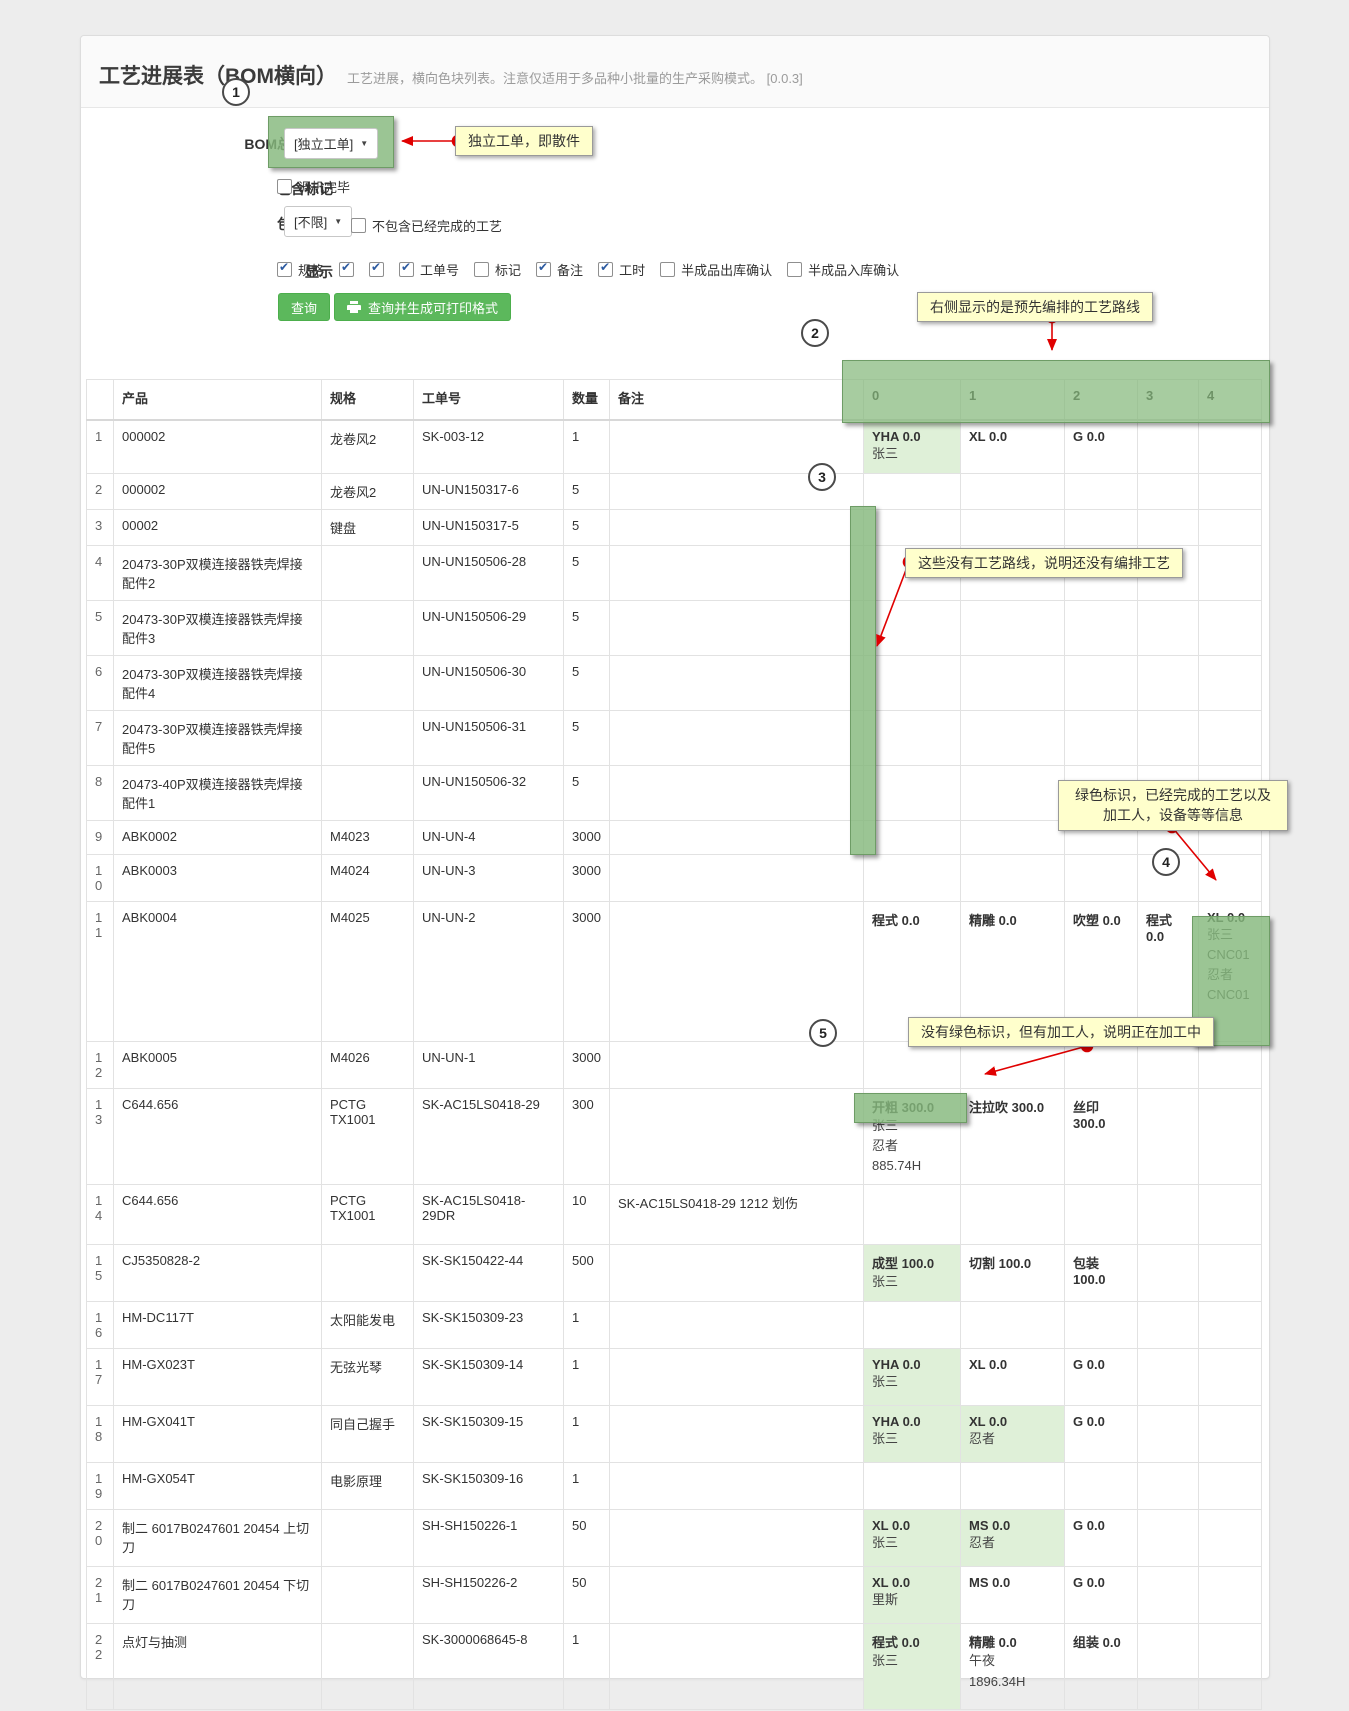 The image size is (1349, 1711). What do you see at coordinates (716, 269) in the screenshot?
I see `display-option-半成品出库确认: 半成品出库确认` at bounding box center [716, 269].